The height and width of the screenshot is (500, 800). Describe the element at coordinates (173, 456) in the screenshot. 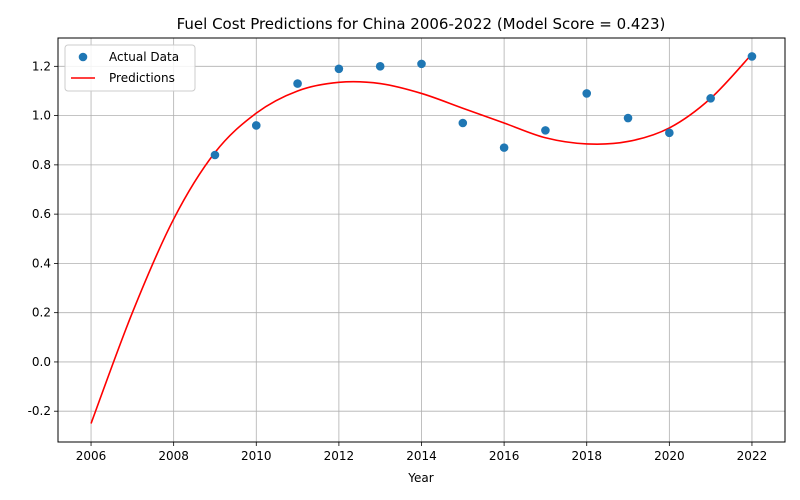

I see `x-tick-label: 2008` at that location.